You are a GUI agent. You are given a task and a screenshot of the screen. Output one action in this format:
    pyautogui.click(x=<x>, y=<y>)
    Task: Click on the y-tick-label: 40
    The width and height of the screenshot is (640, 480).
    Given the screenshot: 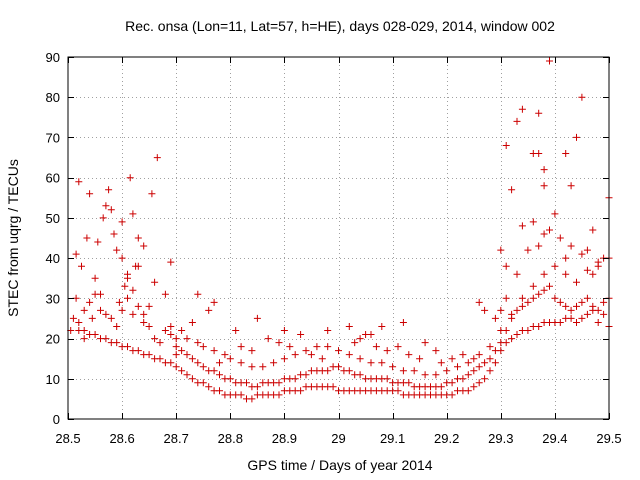 What is the action you would take?
    pyautogui.click(x=53, y=258)
    